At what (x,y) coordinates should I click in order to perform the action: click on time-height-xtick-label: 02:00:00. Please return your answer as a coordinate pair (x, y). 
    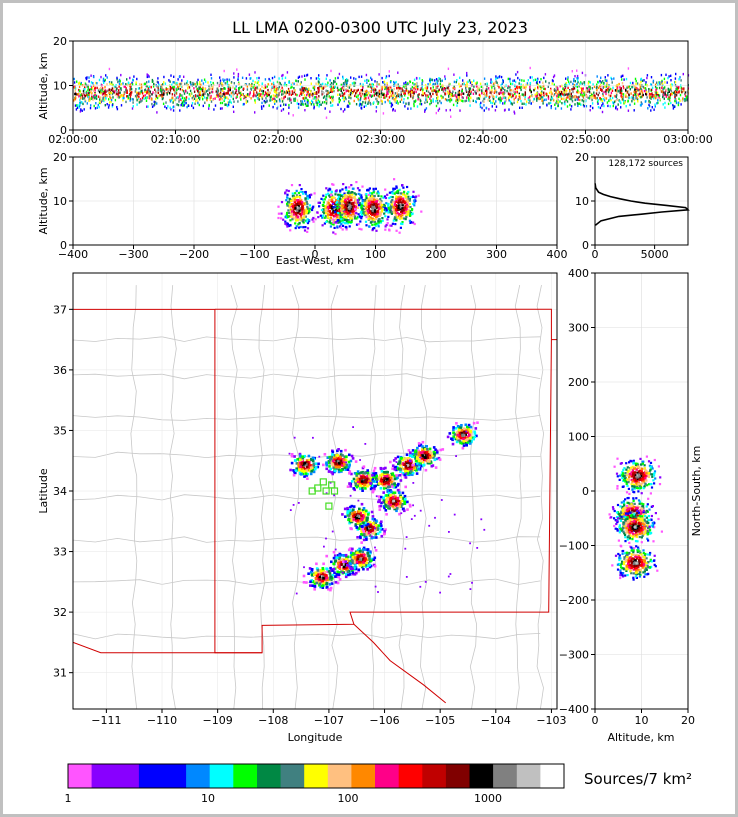
    Looking at the image, I should click on (72, 139).